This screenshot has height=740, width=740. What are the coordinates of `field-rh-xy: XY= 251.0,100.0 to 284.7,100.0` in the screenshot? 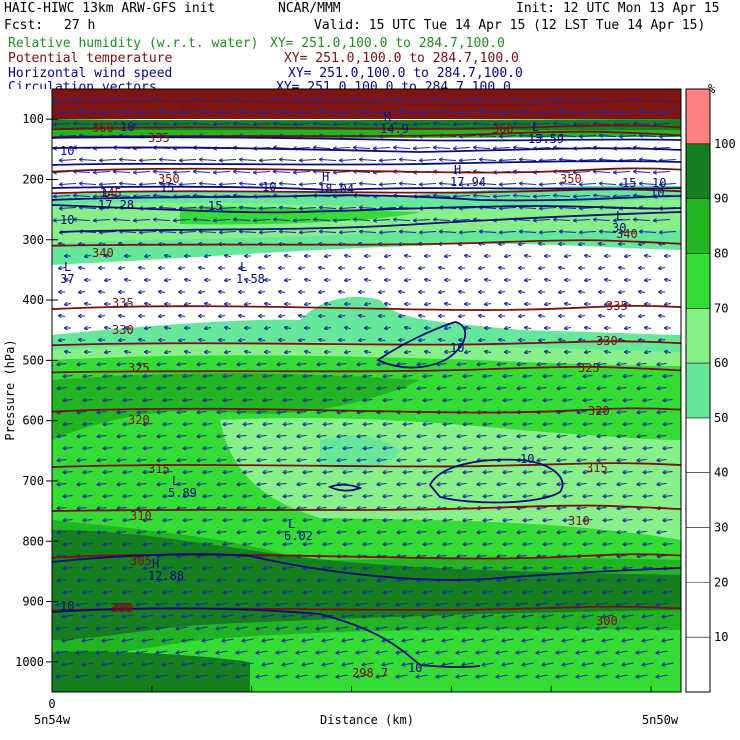 It's located at (387, 43).